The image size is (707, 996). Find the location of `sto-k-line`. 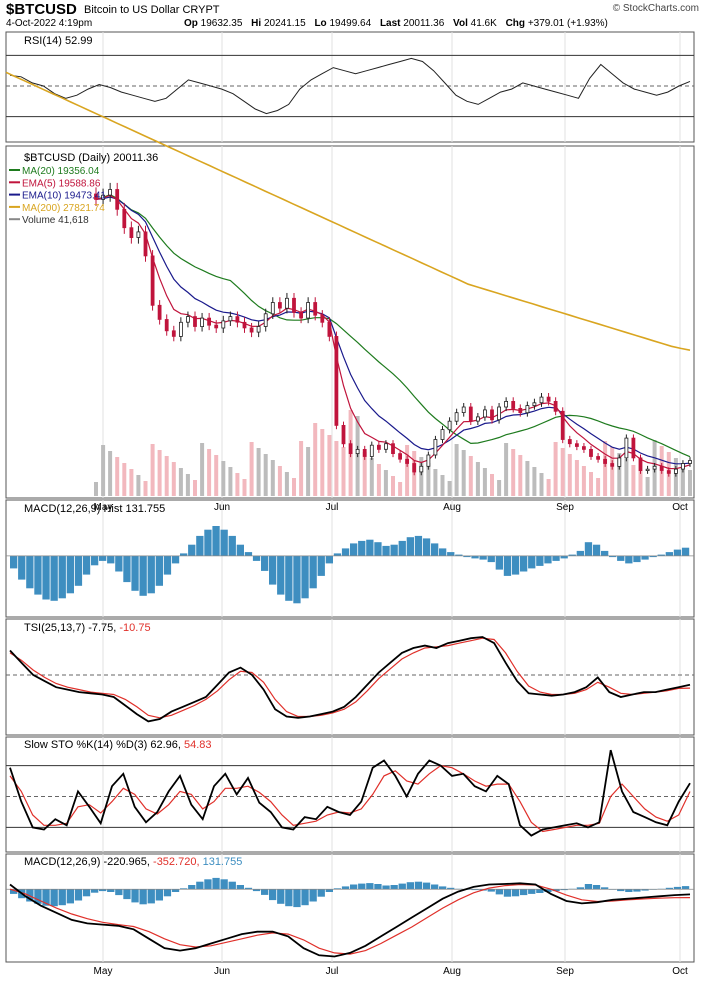

sto-k-line is located at coordinates (350, 793).